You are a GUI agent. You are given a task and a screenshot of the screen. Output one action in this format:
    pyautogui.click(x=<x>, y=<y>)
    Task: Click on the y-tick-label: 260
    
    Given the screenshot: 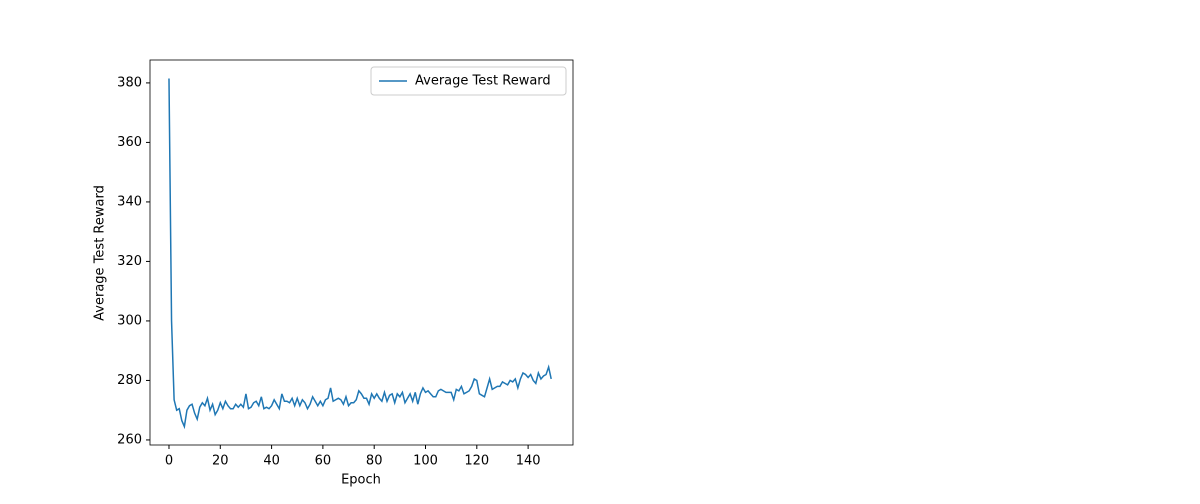 What is the action you would take?
    pyautogui.click(x=129, y=439)
    